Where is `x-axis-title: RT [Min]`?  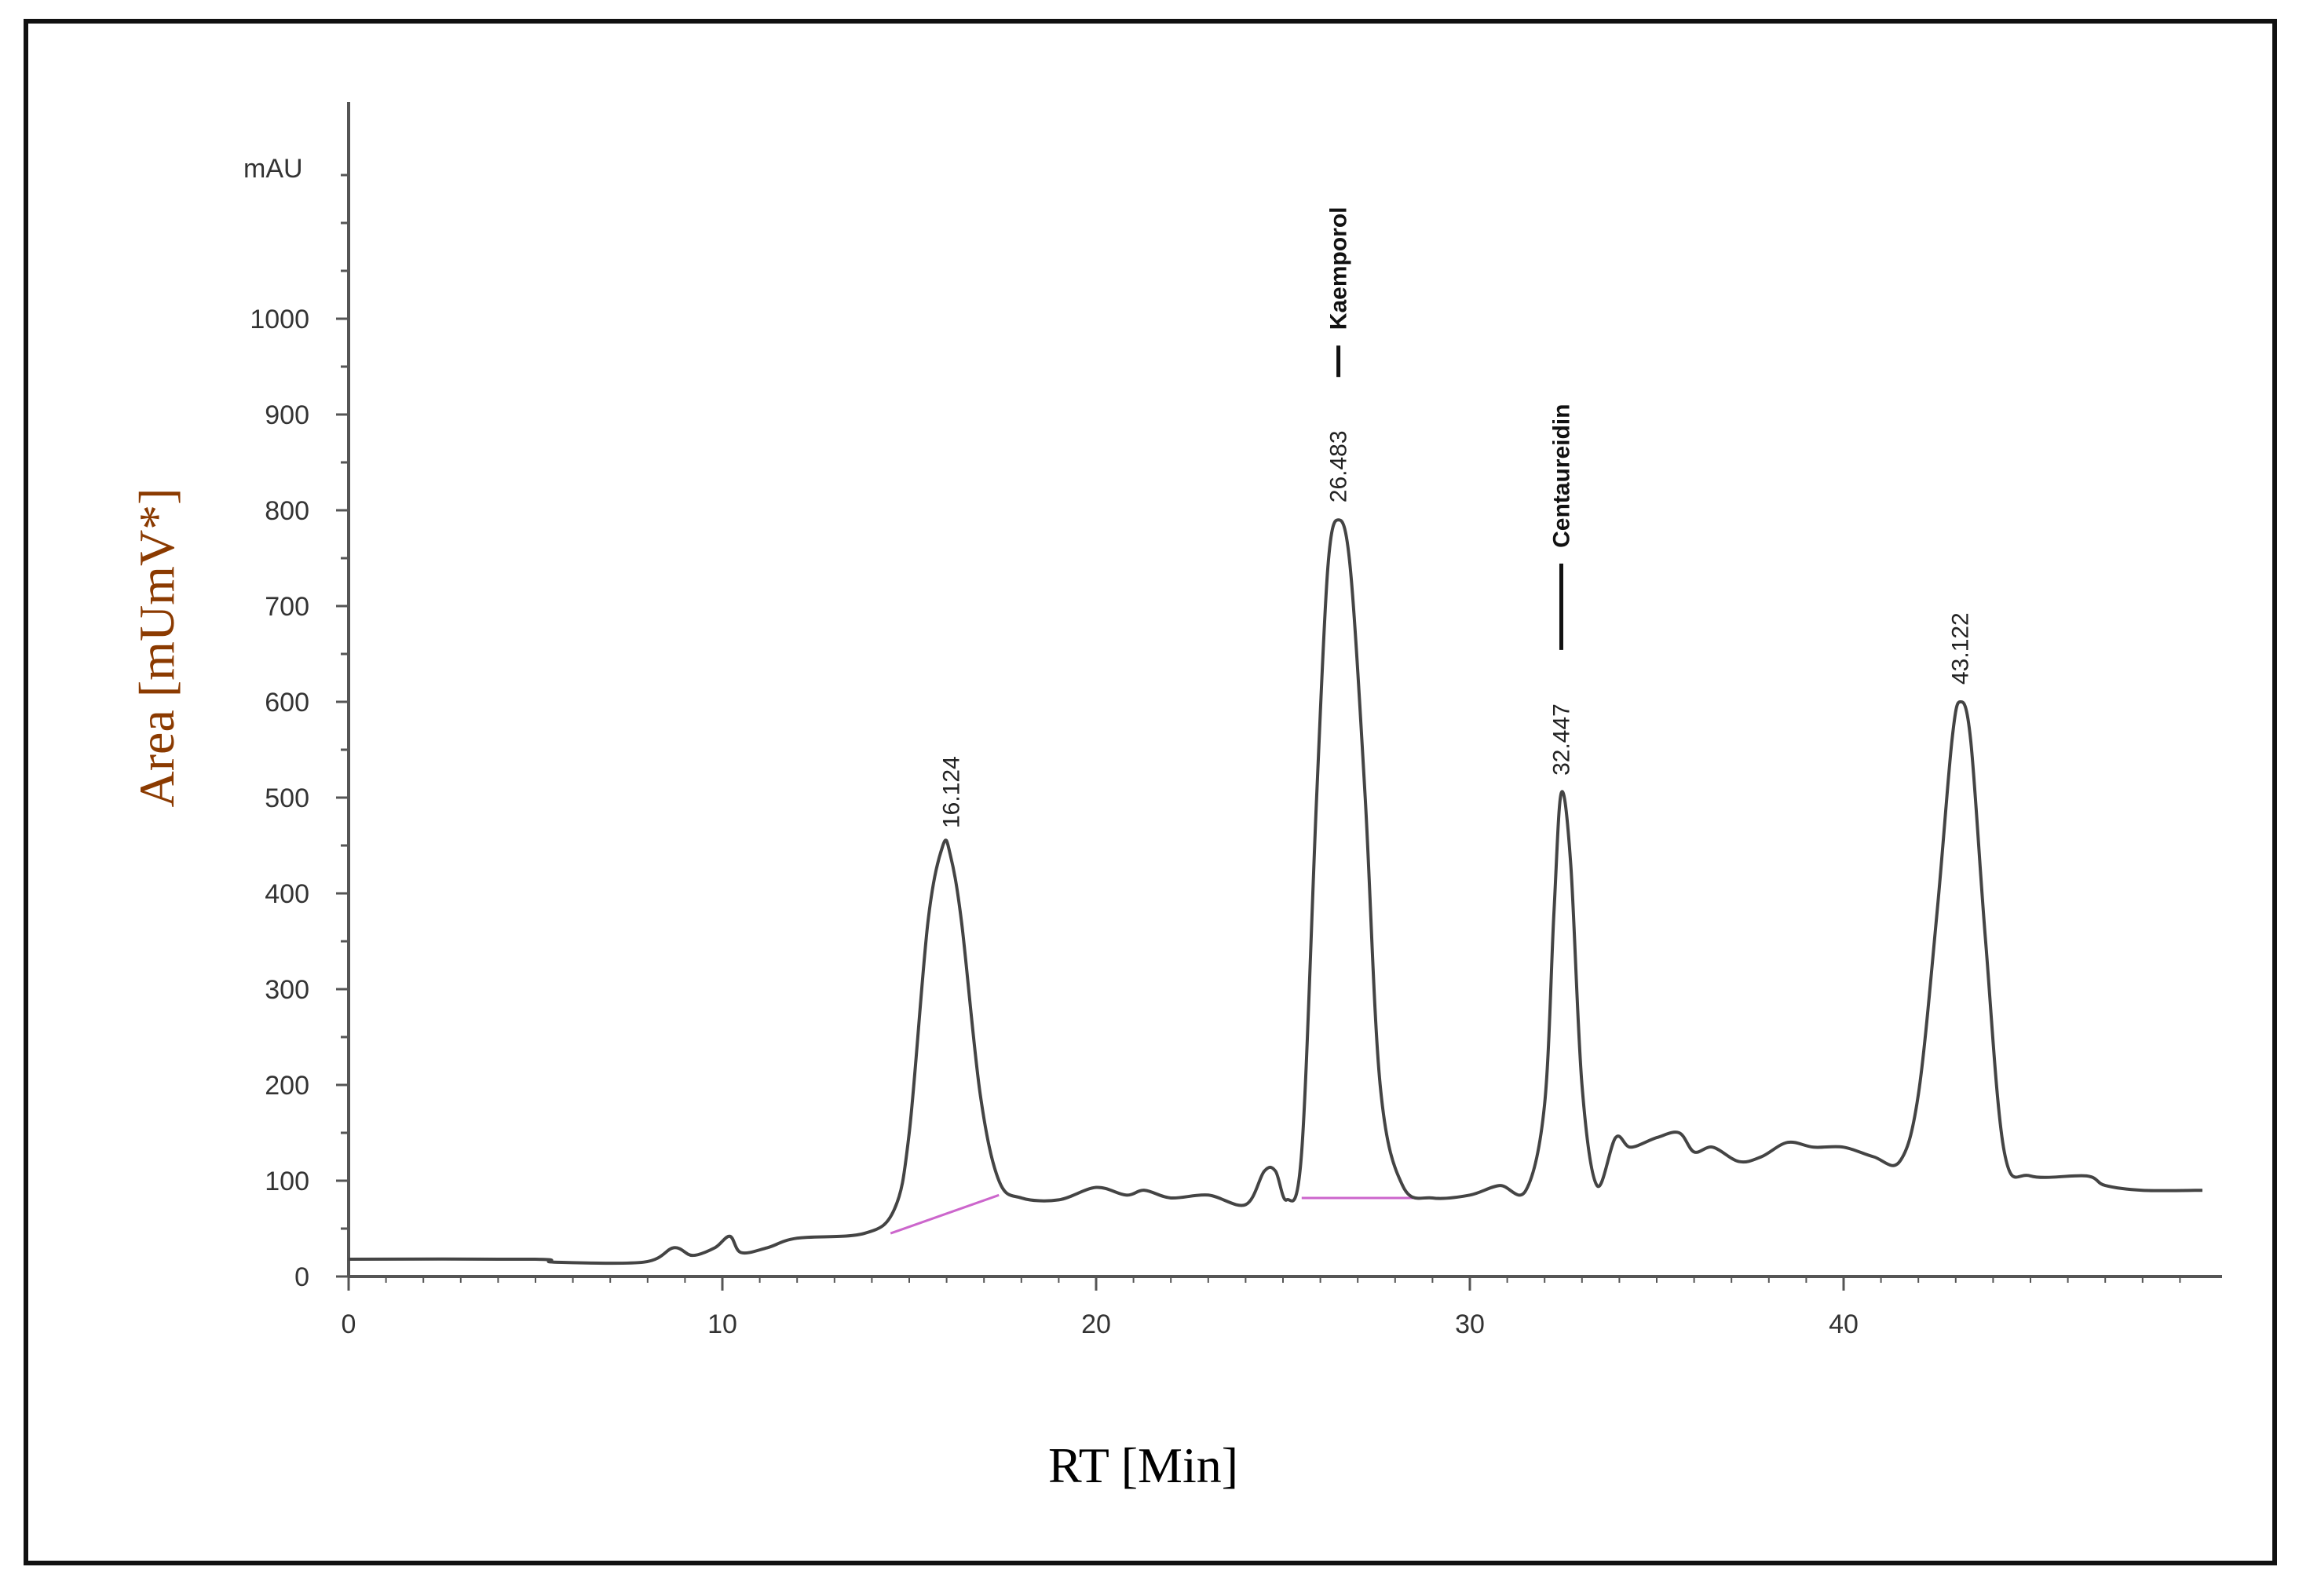 x-axis-title: RT [Min] is located at coordinates (1143, 1465).